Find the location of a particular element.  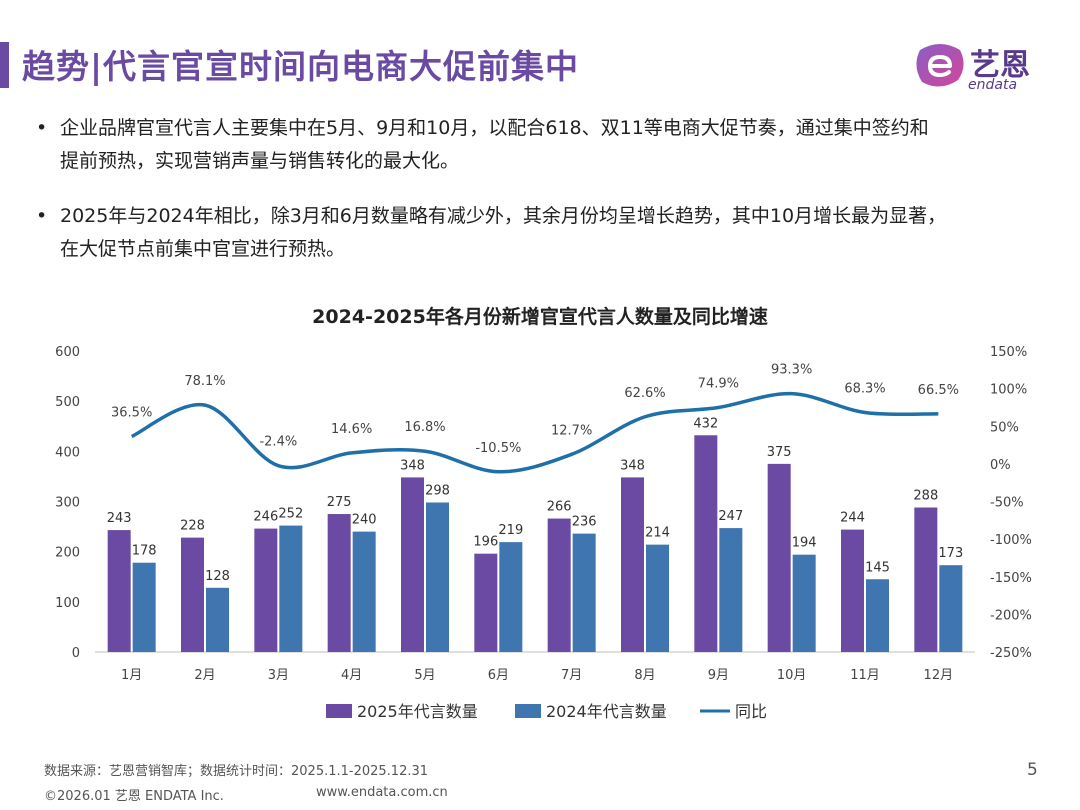

bar-2024-label: 128 is located at coordinates (217, 576).